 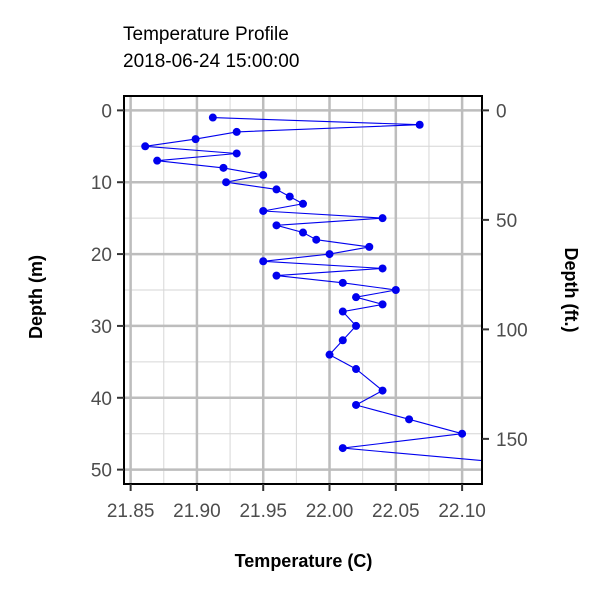 What do you see at coordinates (263, 511) in the screenshot?
I see `x-tick-label: 21.95` at bounding box center [263, 511].